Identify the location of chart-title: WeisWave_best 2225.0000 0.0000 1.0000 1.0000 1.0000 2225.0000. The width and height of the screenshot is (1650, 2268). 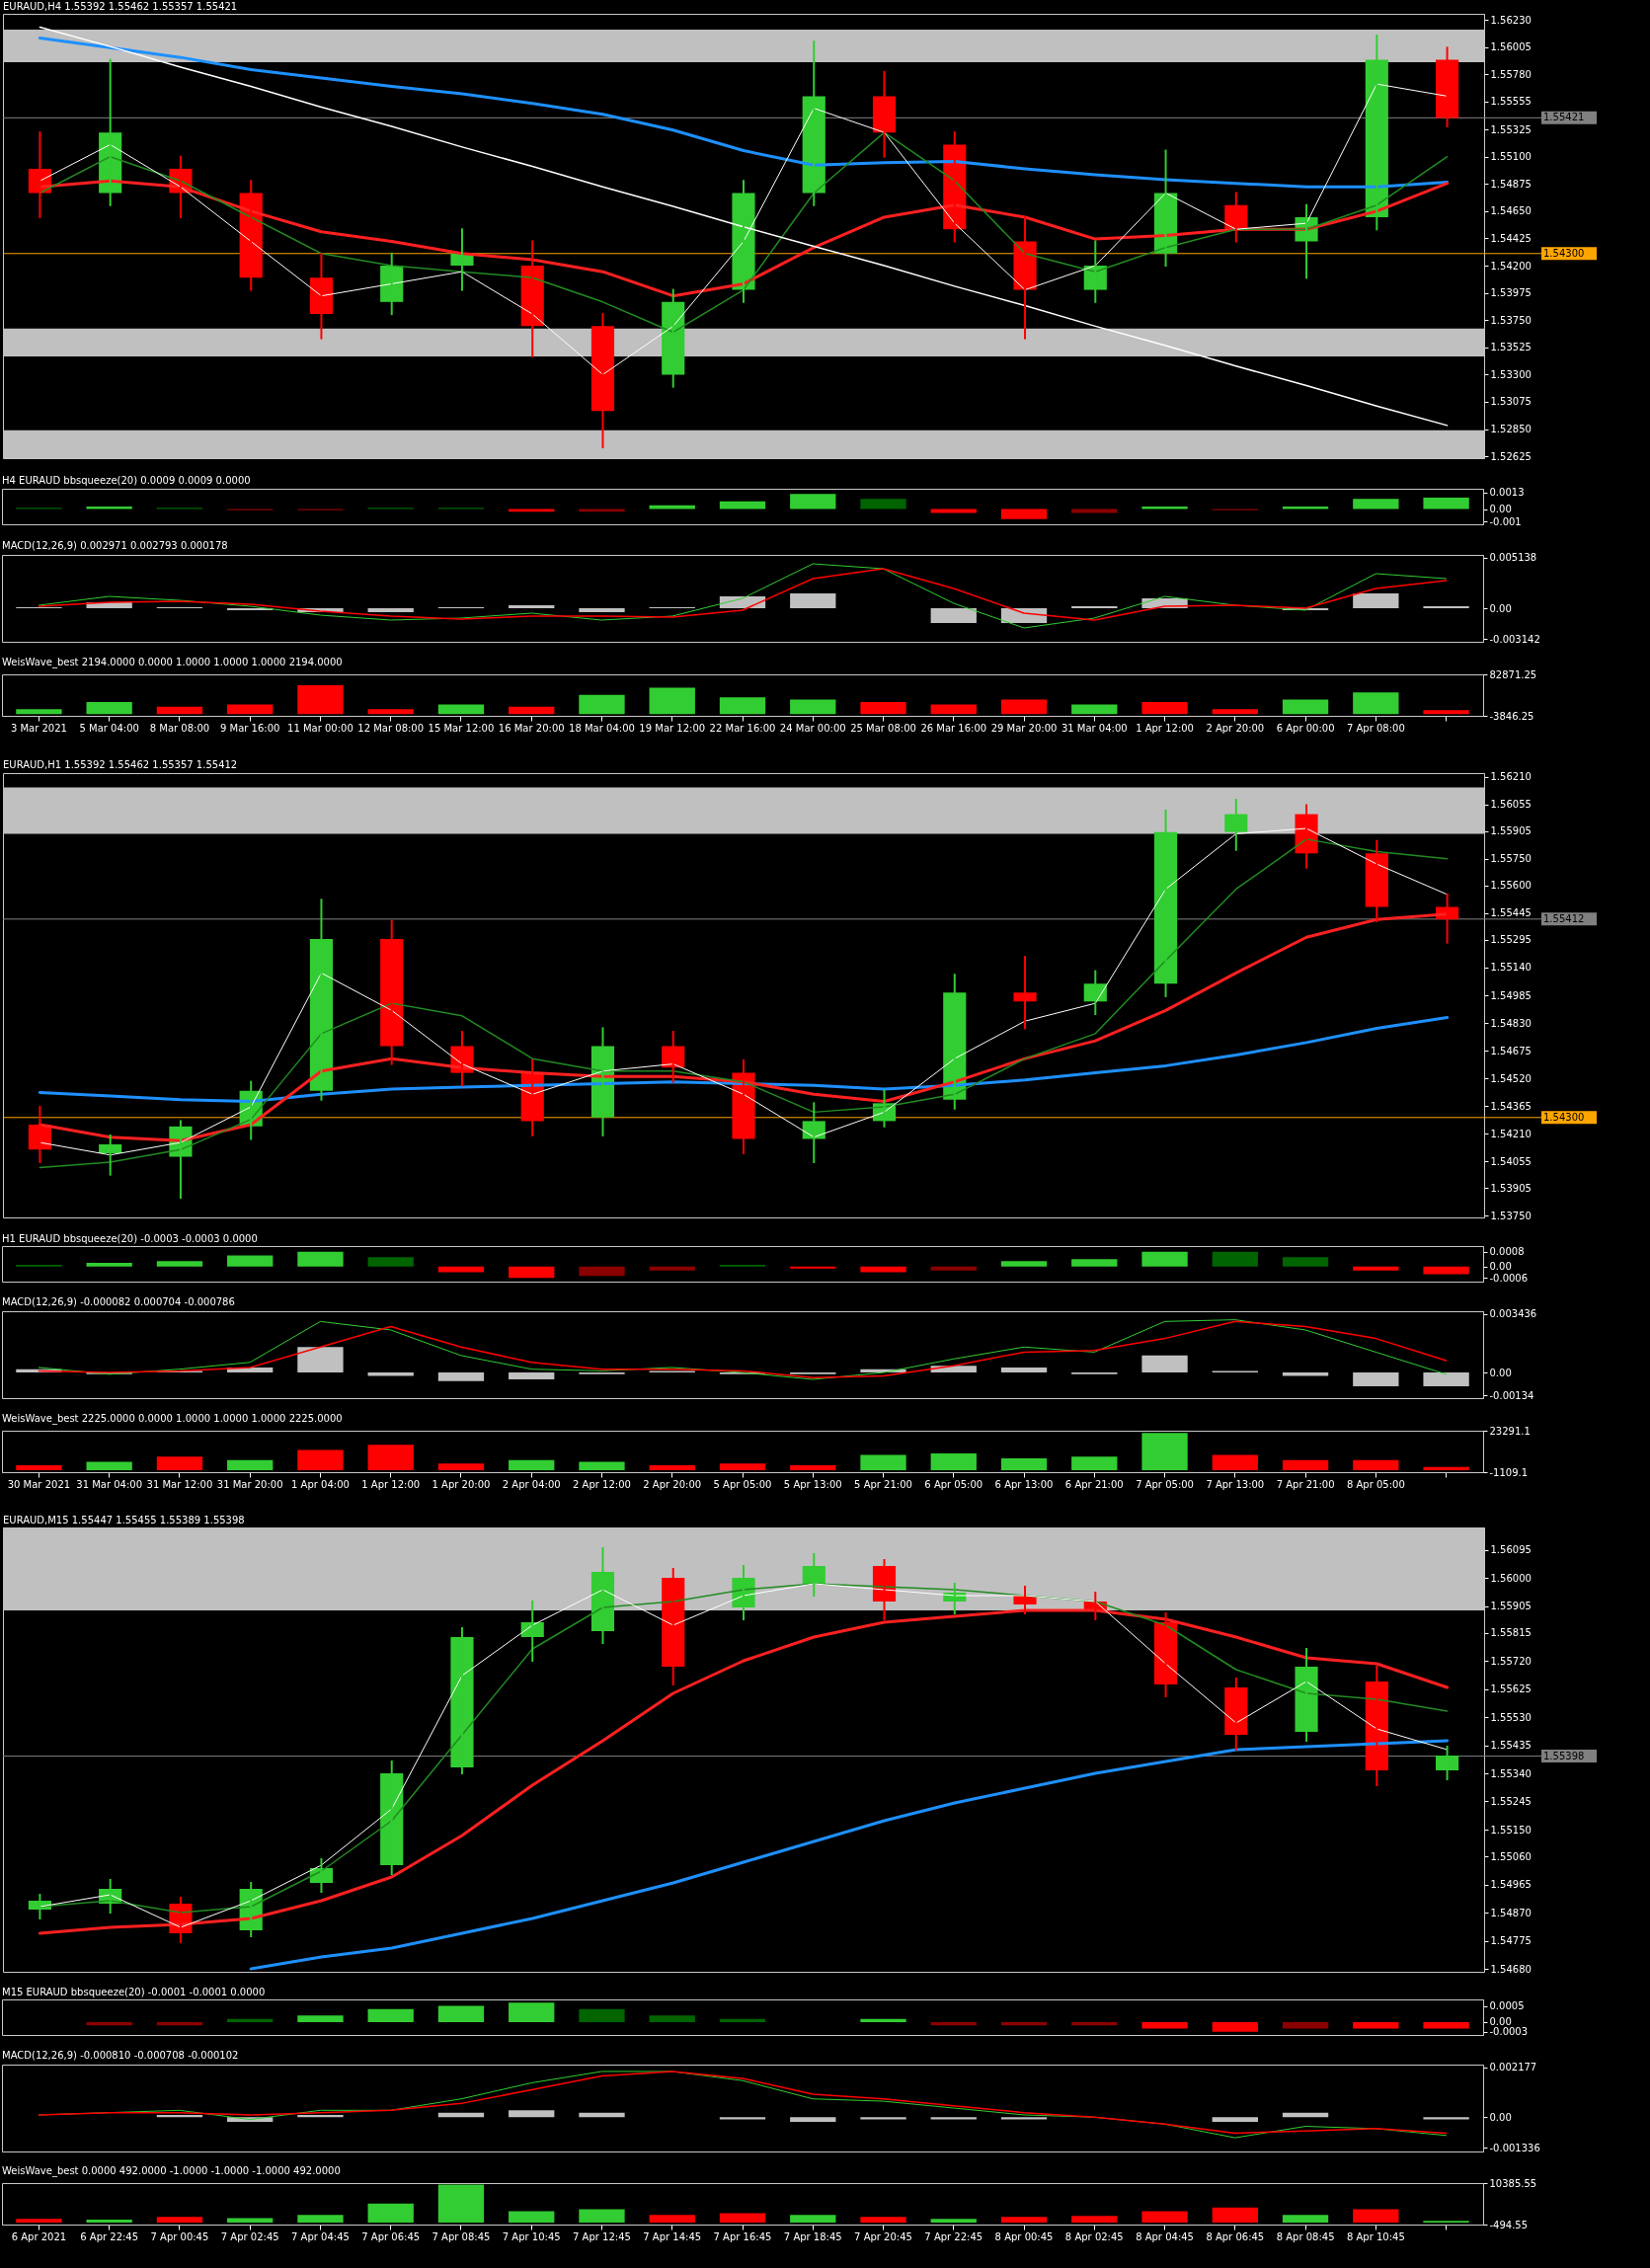
(172, 1419).